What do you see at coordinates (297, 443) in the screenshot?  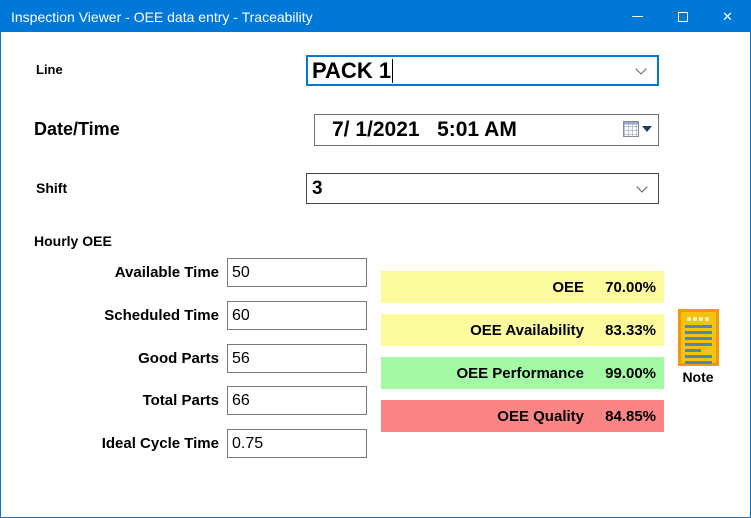 I see `ideal-cycle-time-input` at bounding box center [297, 443].